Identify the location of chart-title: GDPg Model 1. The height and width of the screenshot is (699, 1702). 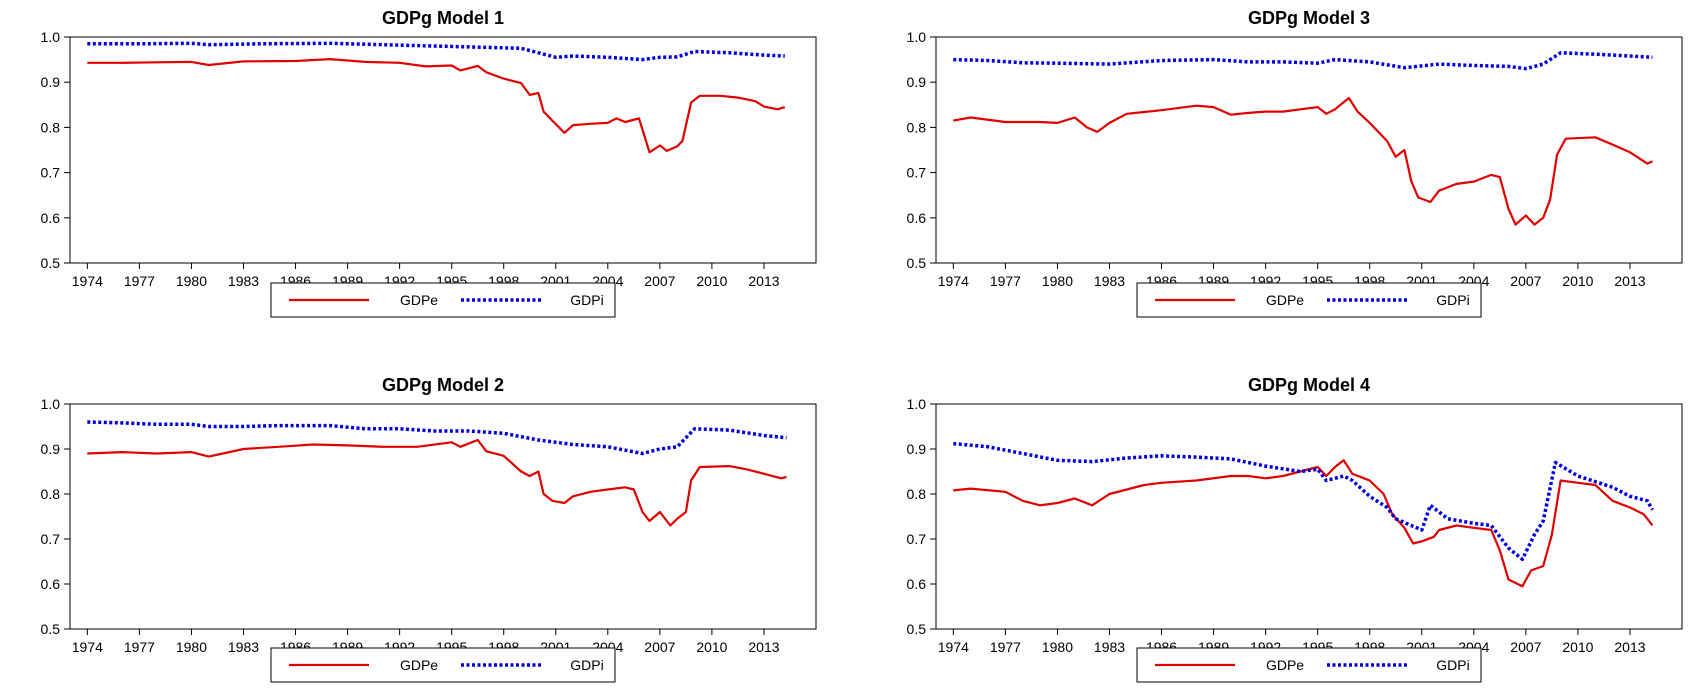
(443, 18).